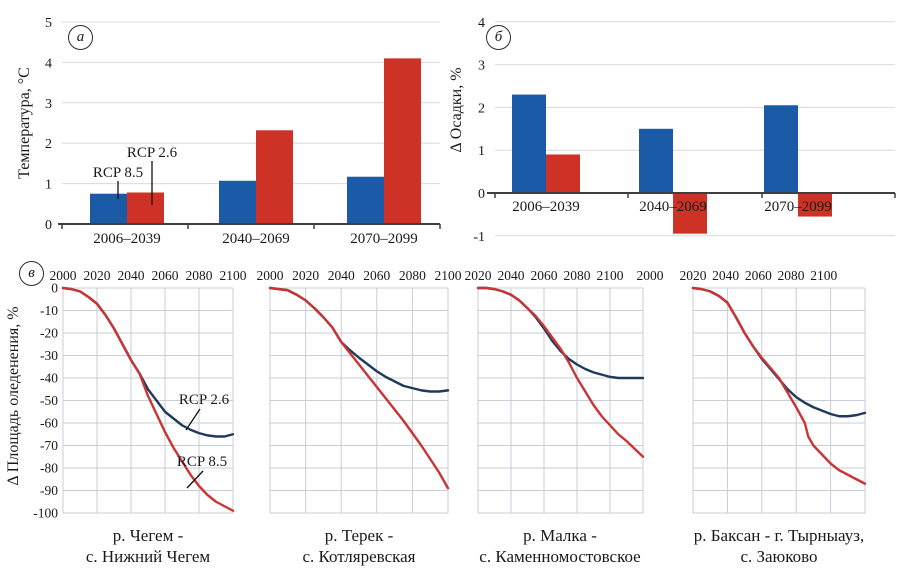 The height and width of the screenshot is (578, 907). I want to click on panel-letter-v: в, so click(31, 273).